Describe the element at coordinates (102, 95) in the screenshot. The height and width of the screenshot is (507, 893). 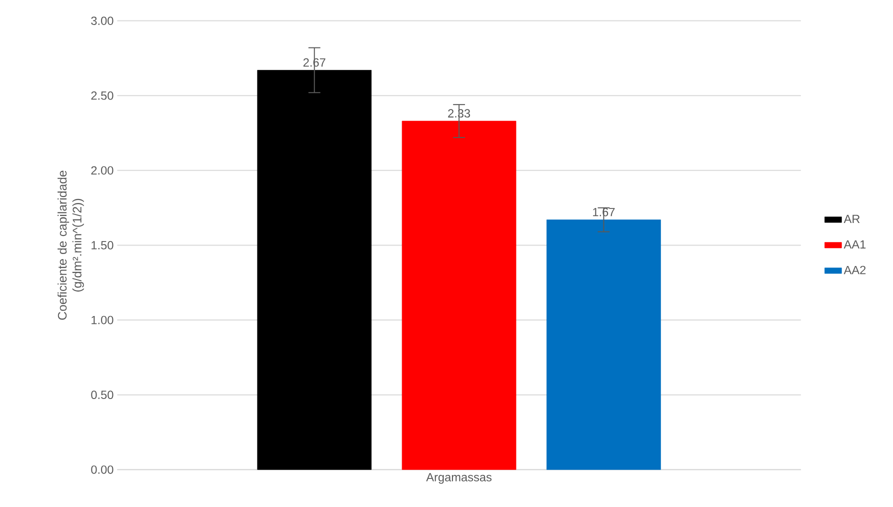
I see `y-tick-label: 2.50` at that location.